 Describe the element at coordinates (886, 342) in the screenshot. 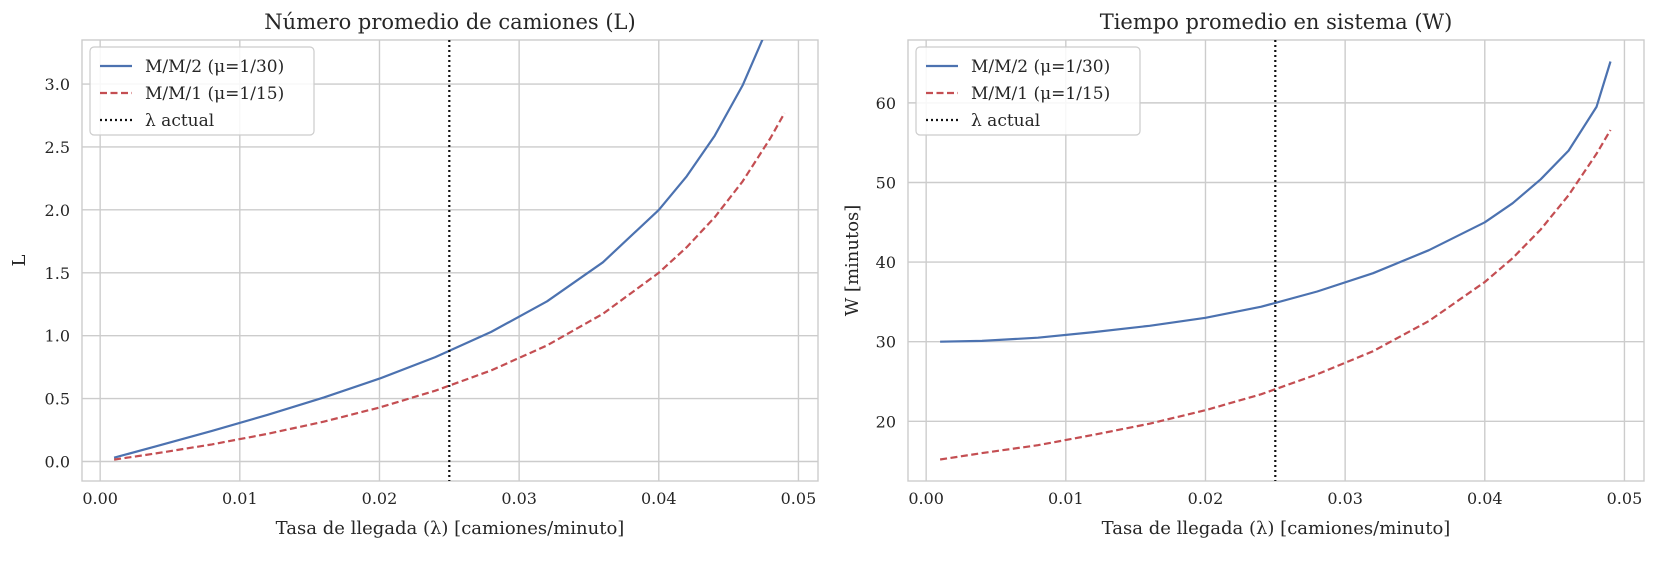

I see `y-tick-label: 30` at that location.